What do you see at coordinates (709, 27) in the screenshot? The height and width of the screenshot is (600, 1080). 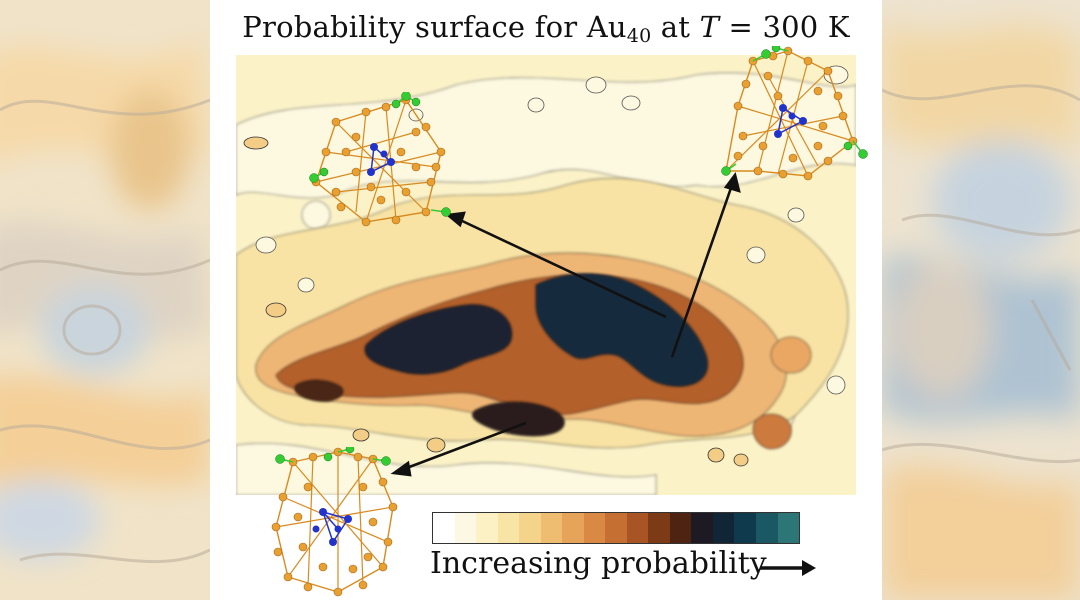 I see `title-variable: T` at bounding box center [709, 27].